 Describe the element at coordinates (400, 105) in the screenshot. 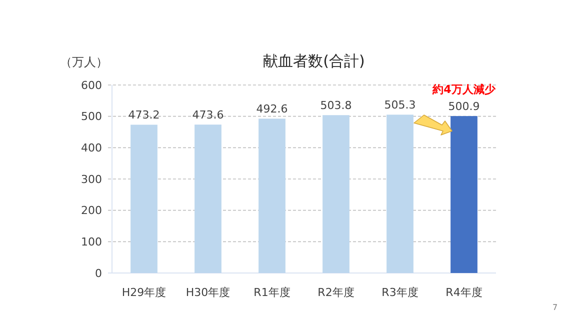

I see `data-label: 505.3` at that location.